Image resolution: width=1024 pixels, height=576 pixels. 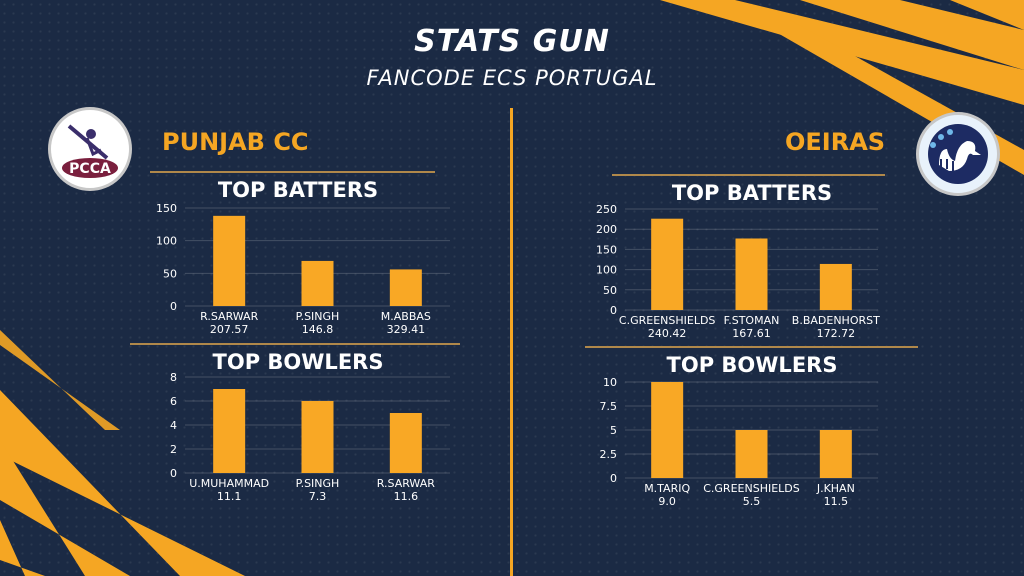 What do you see at coordinates (751, 333) in the screenshot?
I see `x-sub-label: 167.61` at bounding box center [751, 333].